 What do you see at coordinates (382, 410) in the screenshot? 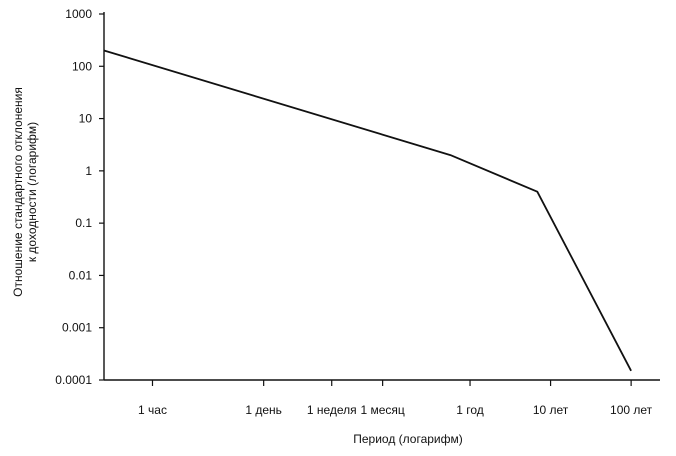
I see `x-tick-label: 1 месяц` at bounding box center [382, 410].